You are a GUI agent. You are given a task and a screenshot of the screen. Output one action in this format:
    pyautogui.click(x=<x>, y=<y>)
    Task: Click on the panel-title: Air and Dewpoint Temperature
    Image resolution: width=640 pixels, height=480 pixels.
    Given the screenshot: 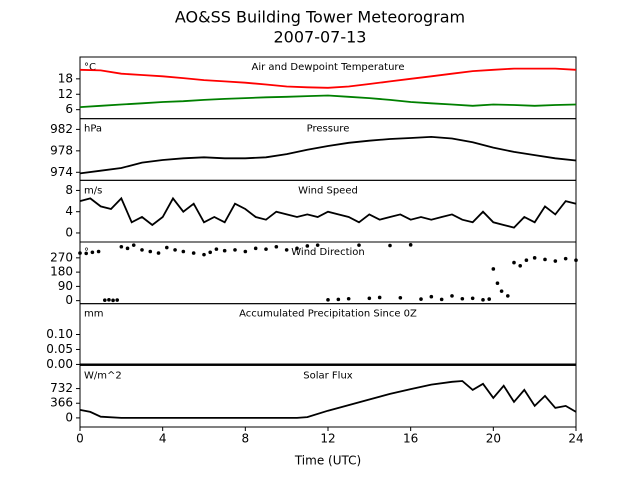 What is the action you would take?
    pyautogui.click(x=328, y=67)
    